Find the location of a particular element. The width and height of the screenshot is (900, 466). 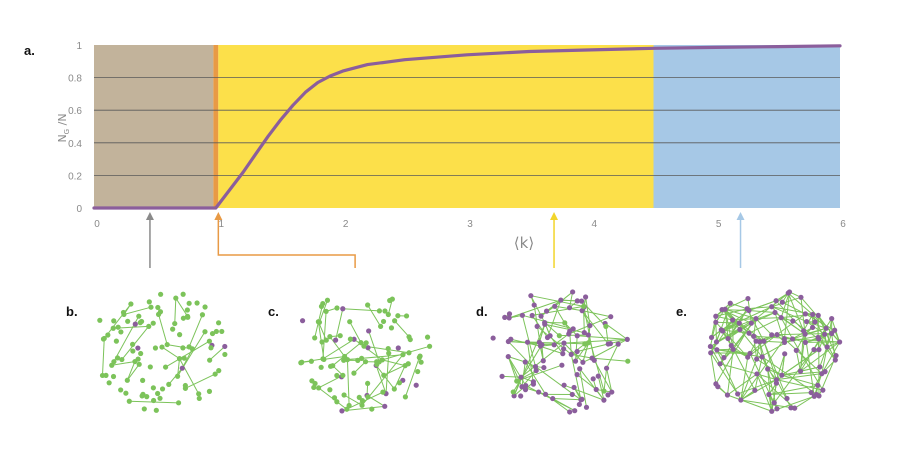

y-tick-3: 0.6 is located at coordinates (75, 111).